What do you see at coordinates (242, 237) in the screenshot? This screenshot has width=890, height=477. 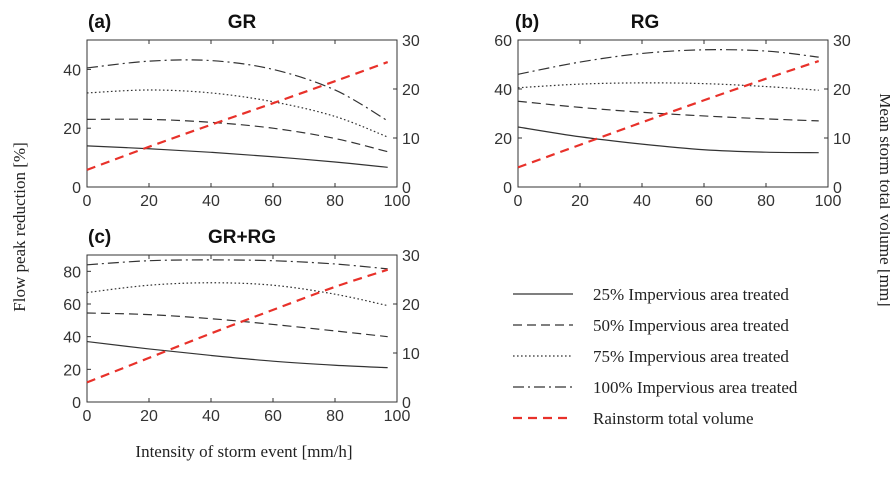 I see `panel-title: GR+RG` at bounding box center [242, 237].